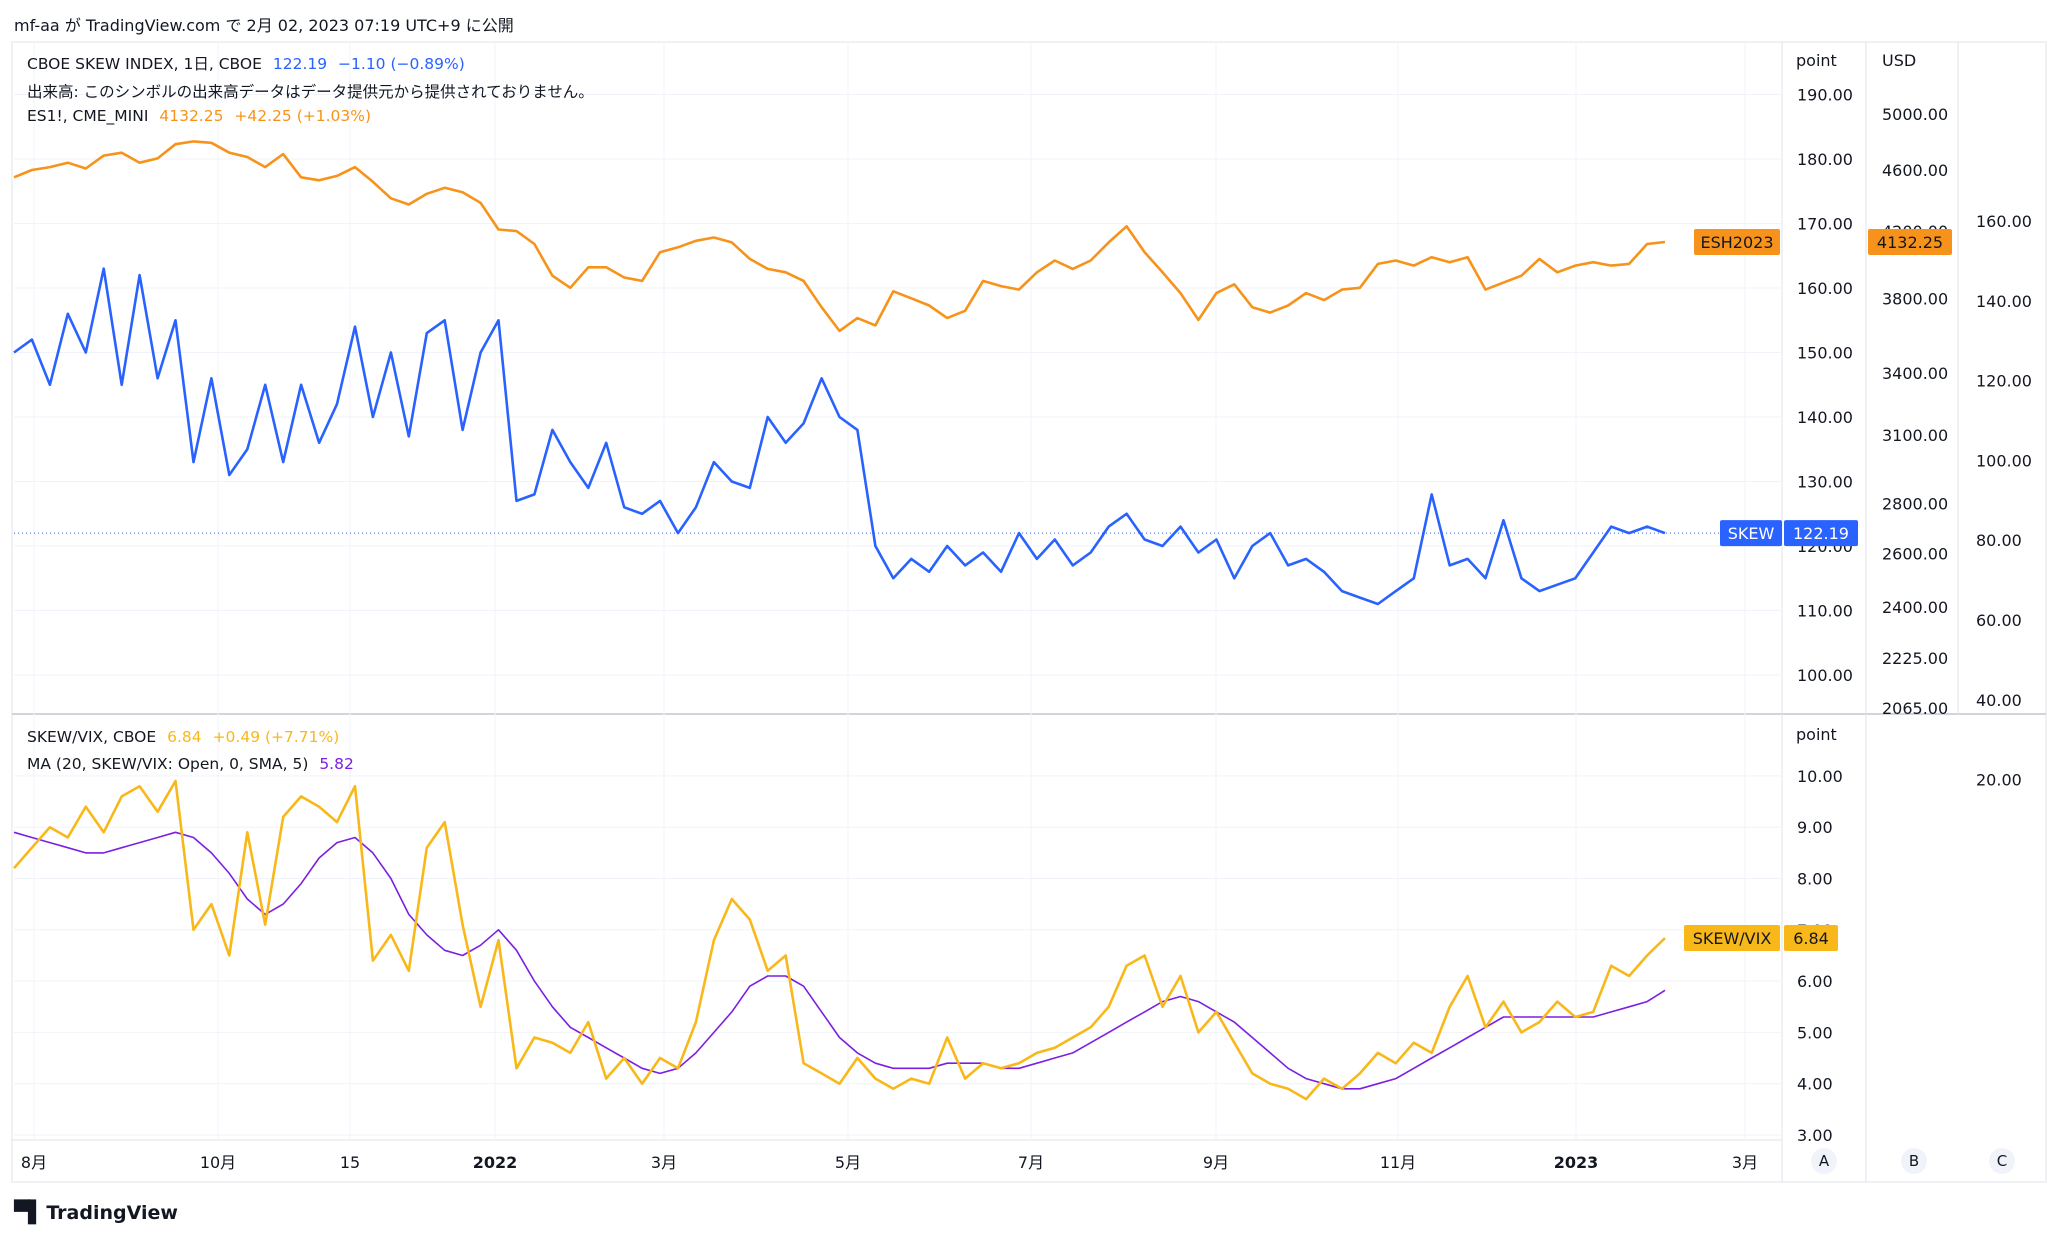 The width and height of the screenshot is (2057, 1234). Describe the element at coordinates (1915, 114) in the screenshot. I see `y-tick-label-usd: 5000.00` at that location.